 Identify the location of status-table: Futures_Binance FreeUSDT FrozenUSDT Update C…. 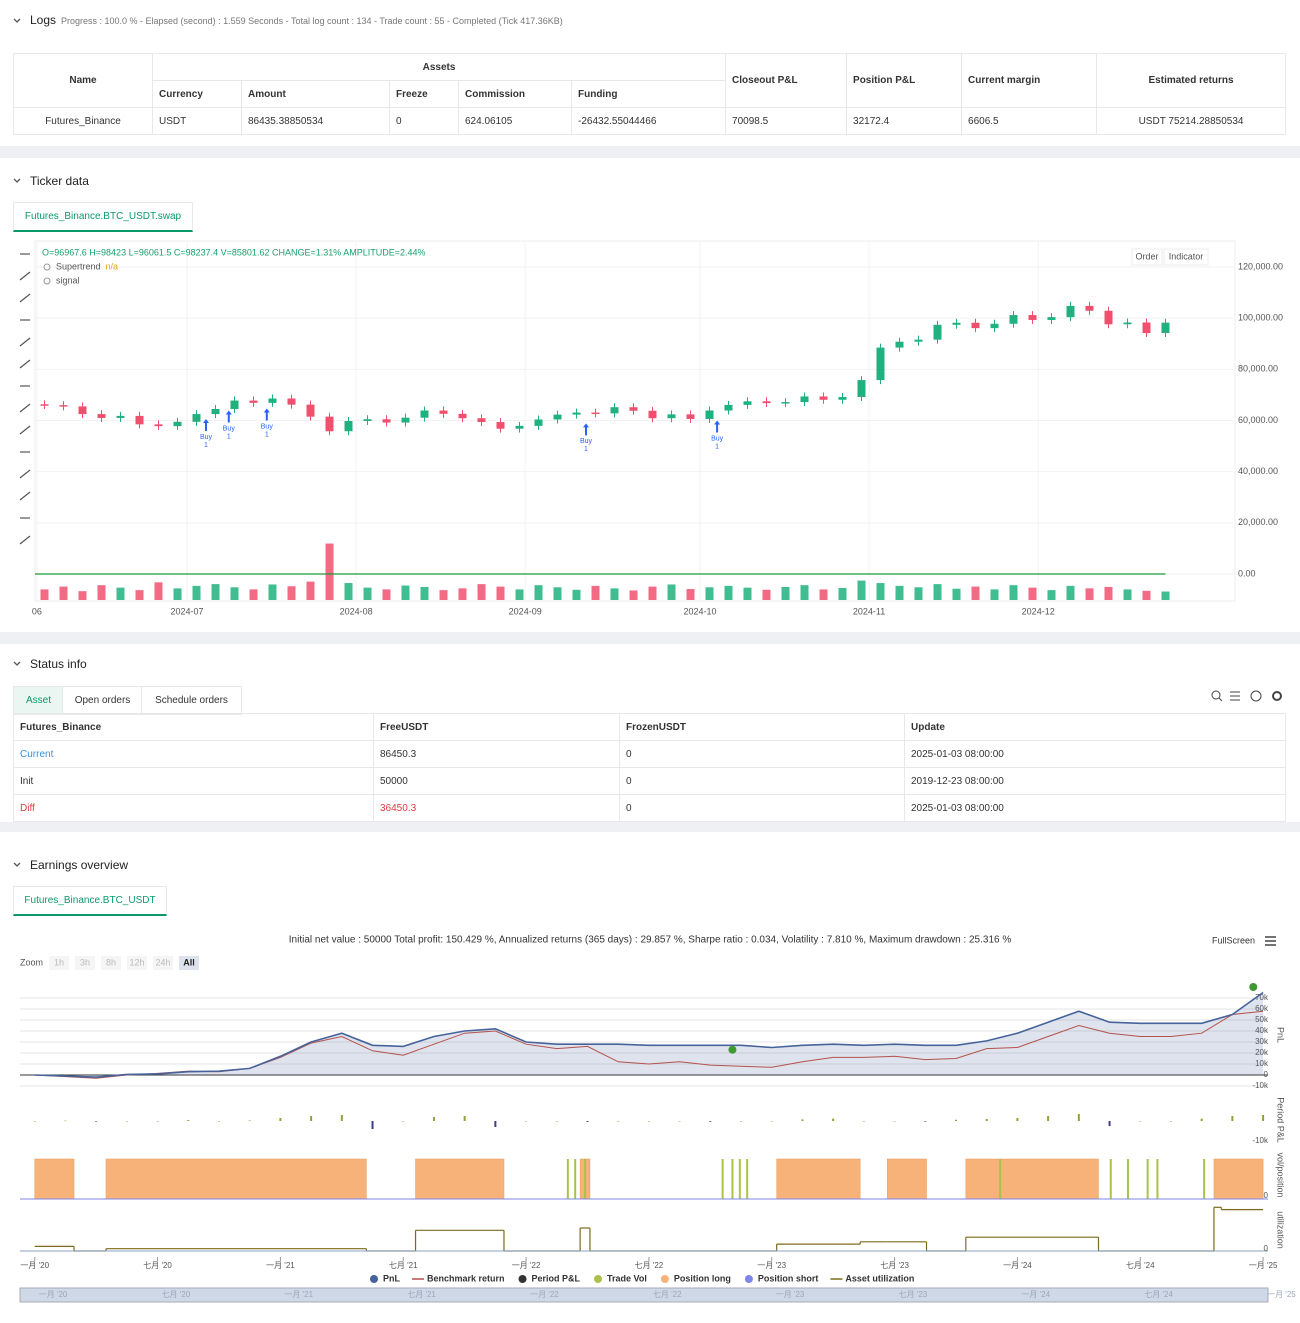
(649, 767).